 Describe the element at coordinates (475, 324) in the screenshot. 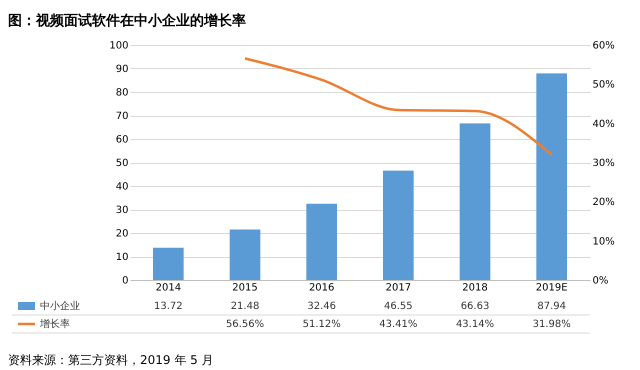

I see `data-label: 43.14%` at that location.